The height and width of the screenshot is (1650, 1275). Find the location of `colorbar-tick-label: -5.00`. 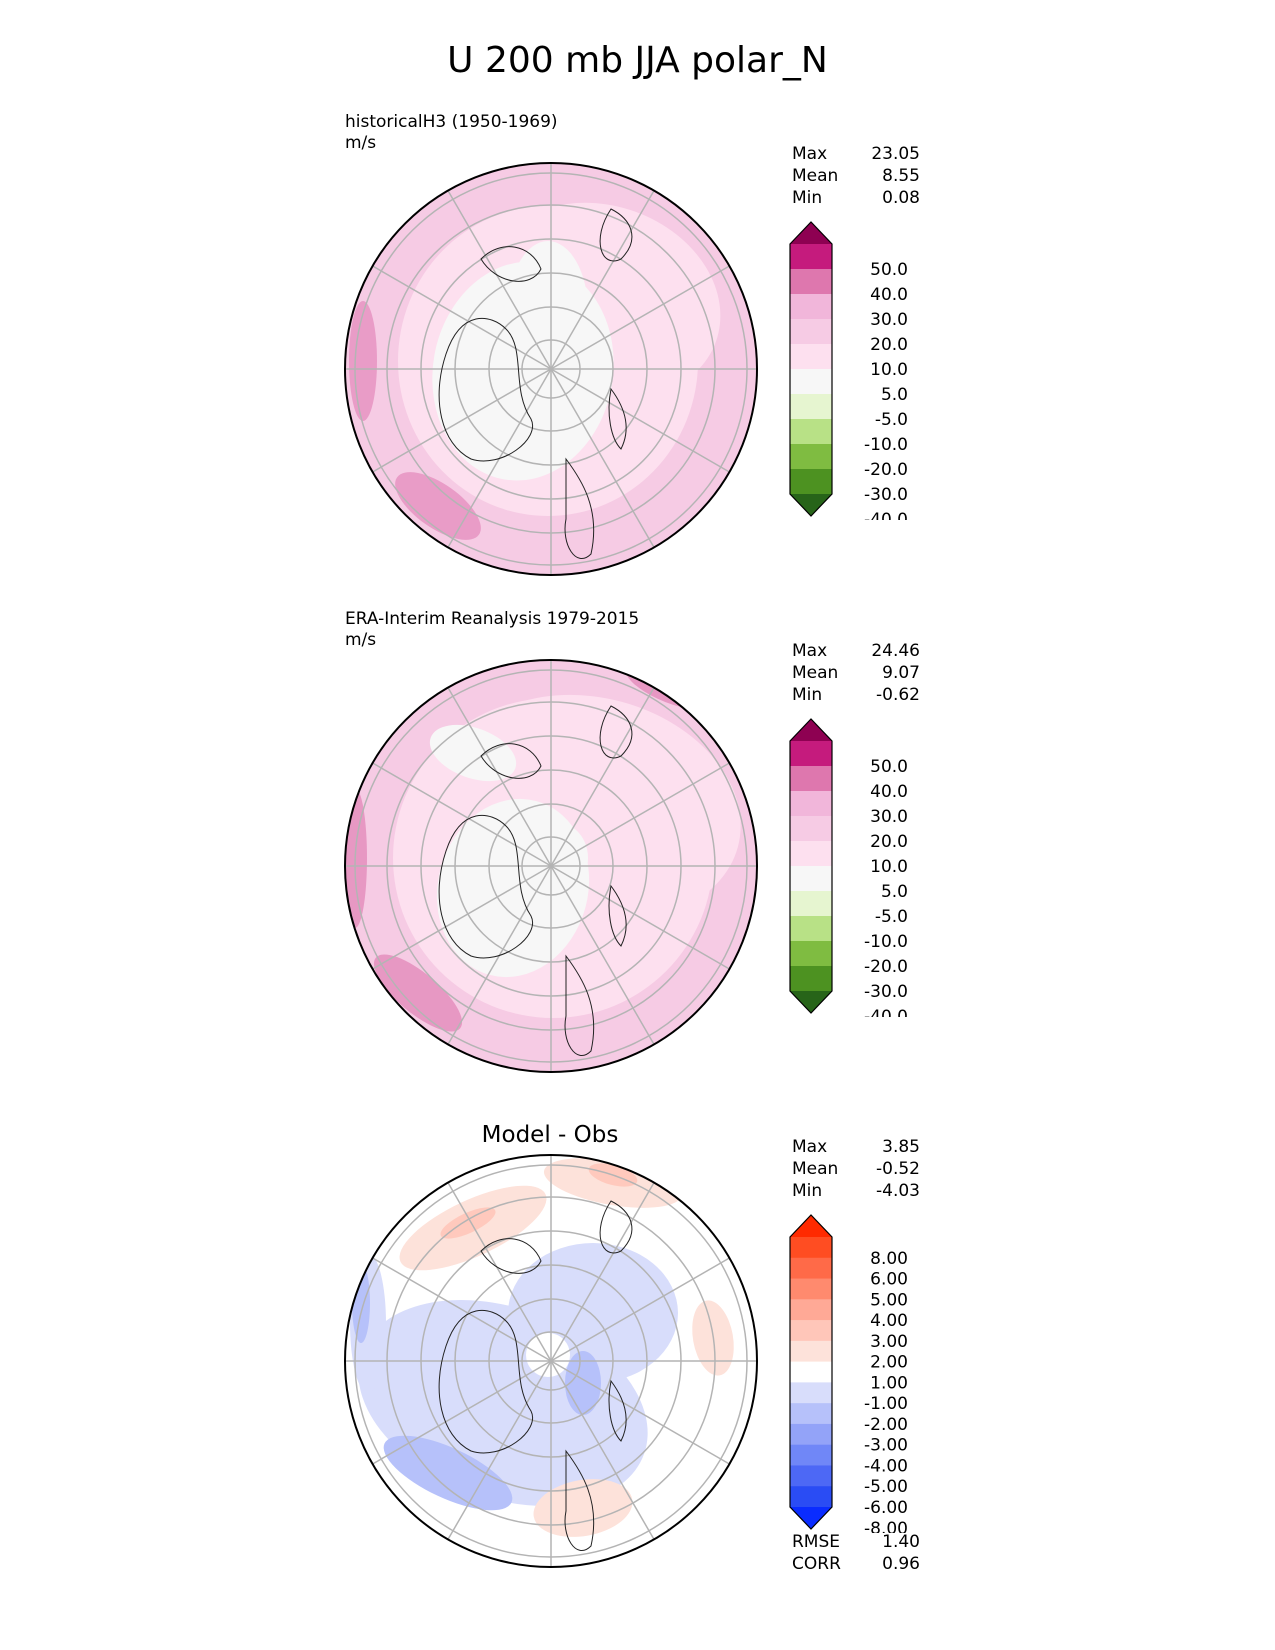

colorbar-tick-label: -5.00 is located at coordinates (886, 1487).